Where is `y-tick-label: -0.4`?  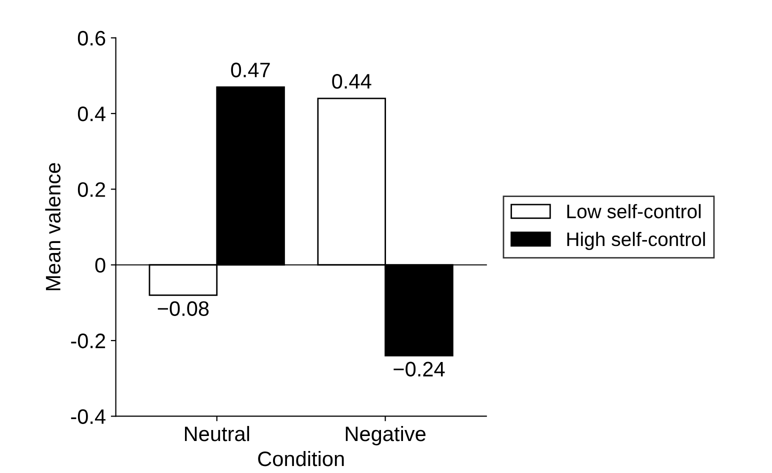 y-tick-label: -0.4 is located at coordinates (88, 416).